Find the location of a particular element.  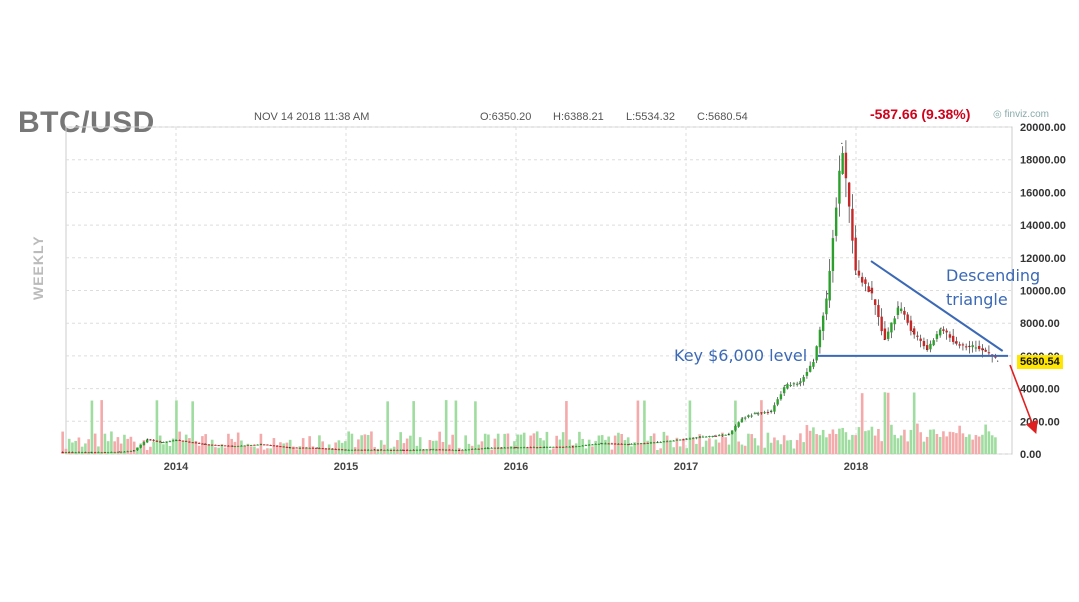

y-tick-label: 4000.00 is located at coordinates (1040, 390).